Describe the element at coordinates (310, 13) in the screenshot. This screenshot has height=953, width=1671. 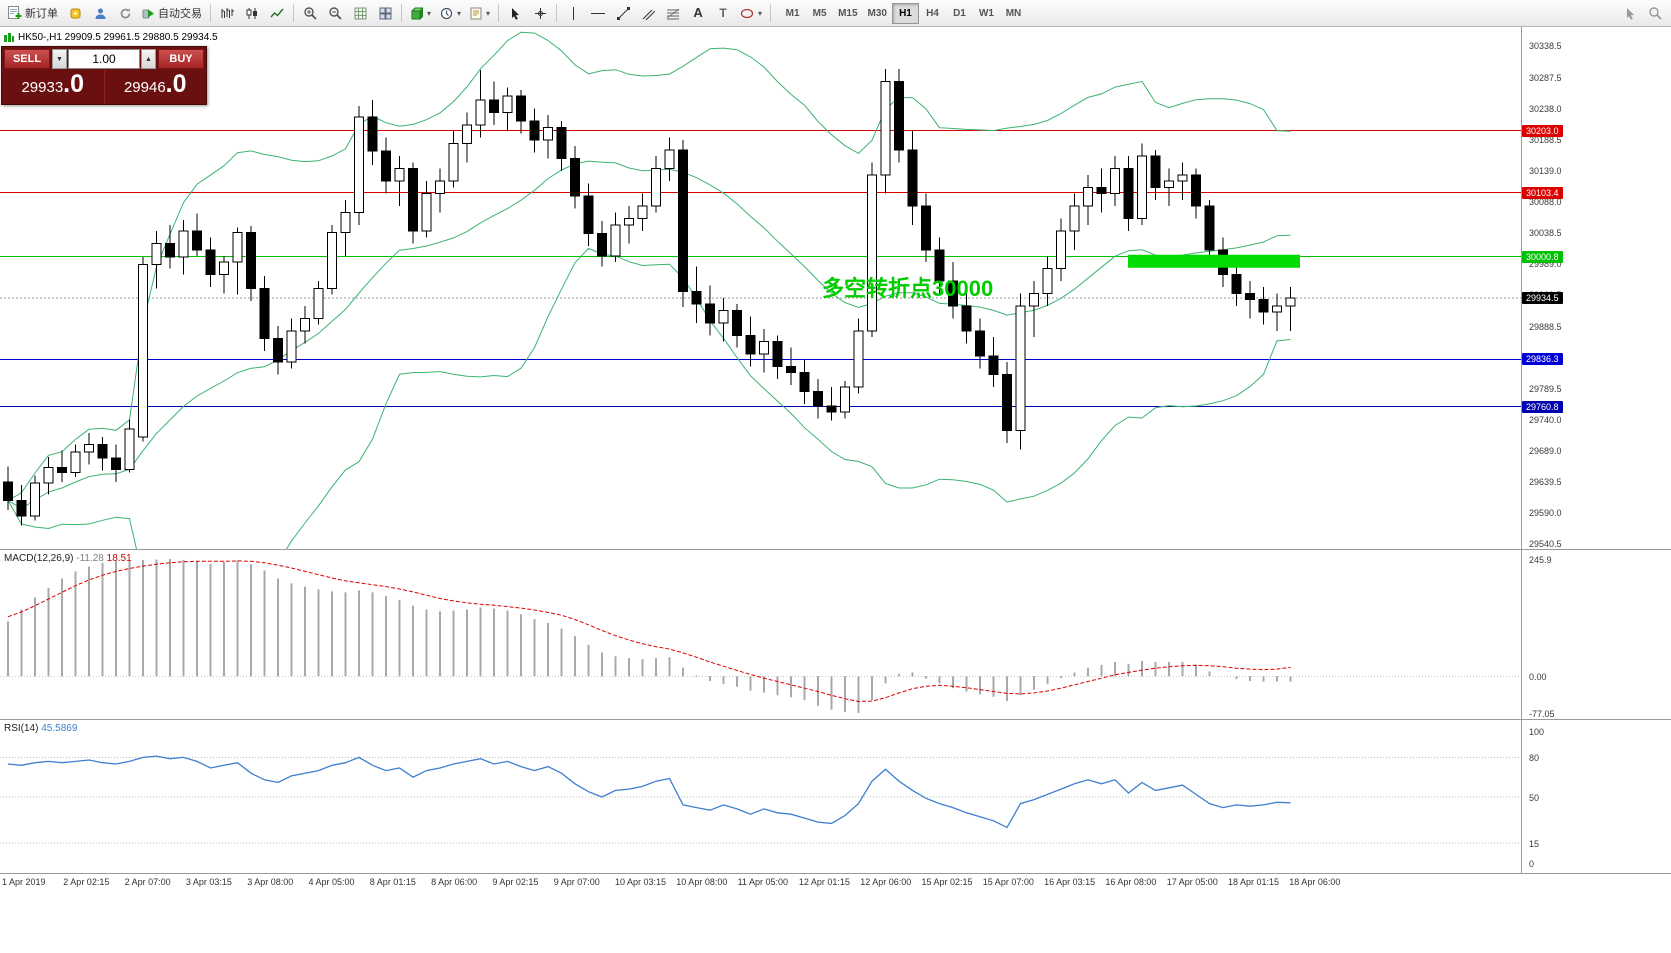
I see `zoom-in-button` at that location.